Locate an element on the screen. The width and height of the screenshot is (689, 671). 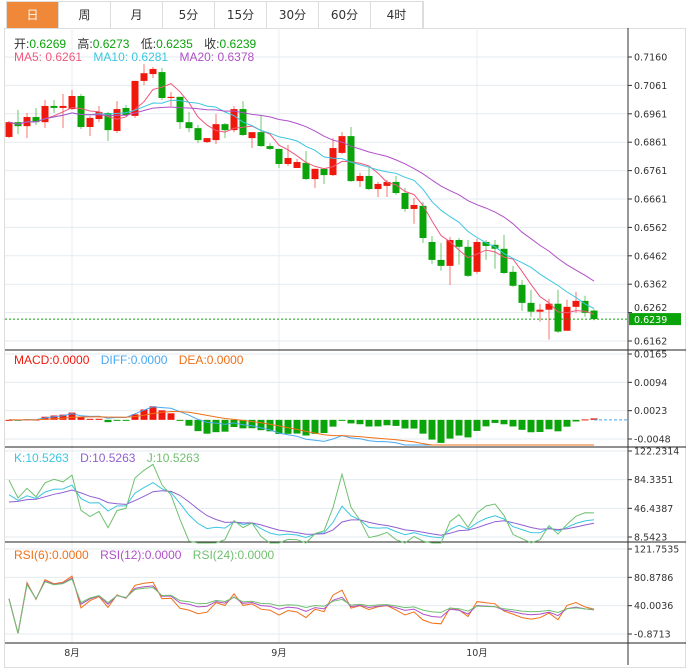
tab-3: 5分 is located at coordinates (189, 15).